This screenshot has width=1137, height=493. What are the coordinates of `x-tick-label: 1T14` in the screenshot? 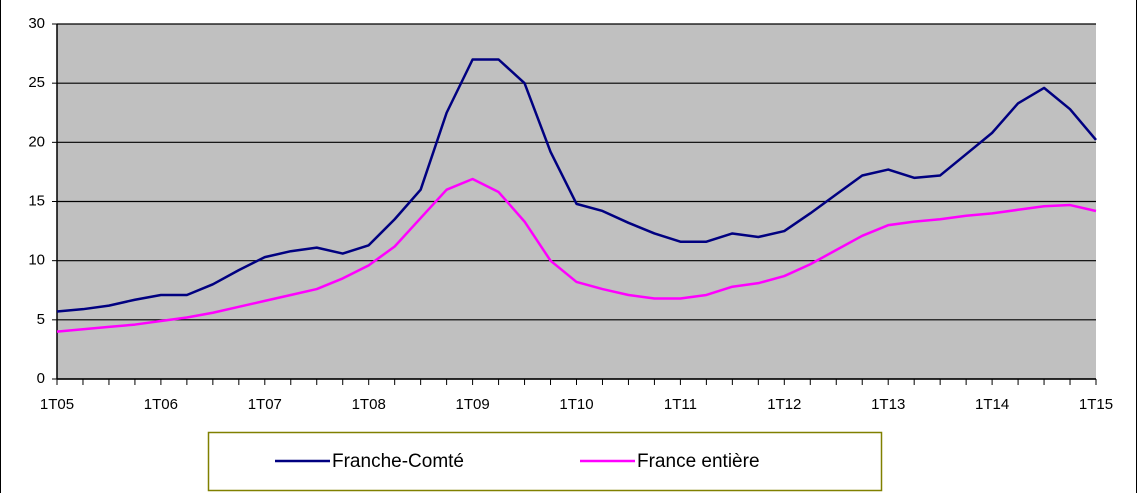 It's located at (992, 404).